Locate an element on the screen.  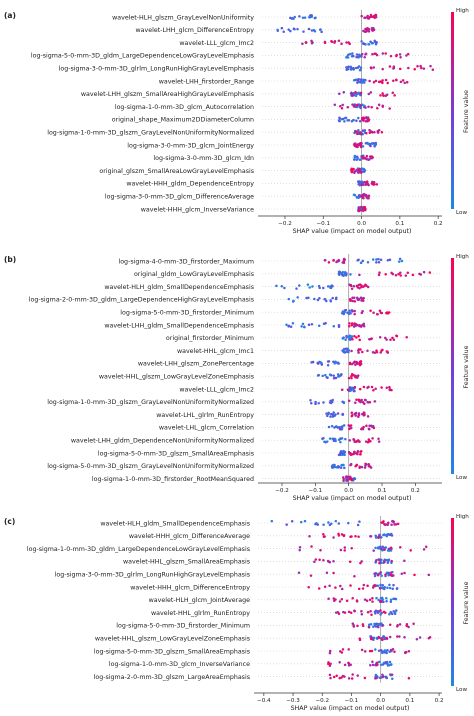
feature-label: wavelet-HLH_glcm_JointAverage is located at coordinates (199, 600).